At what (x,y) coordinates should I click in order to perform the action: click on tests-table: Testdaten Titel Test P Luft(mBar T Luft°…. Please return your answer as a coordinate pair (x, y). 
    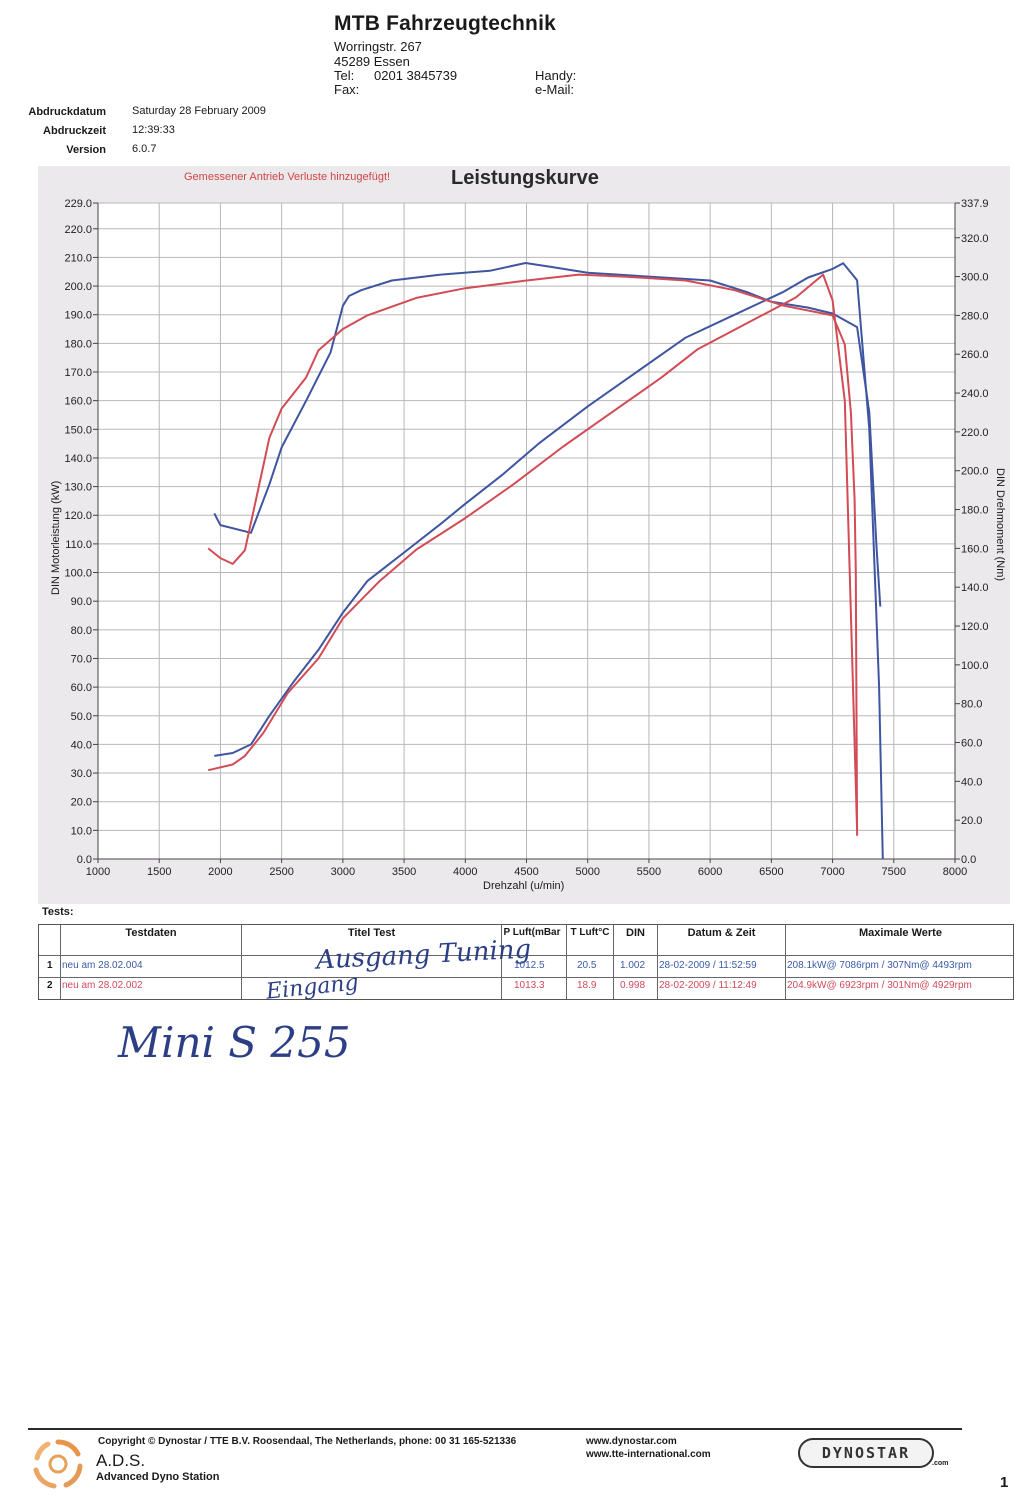
    Looking at the image, I should click on (526, 962).